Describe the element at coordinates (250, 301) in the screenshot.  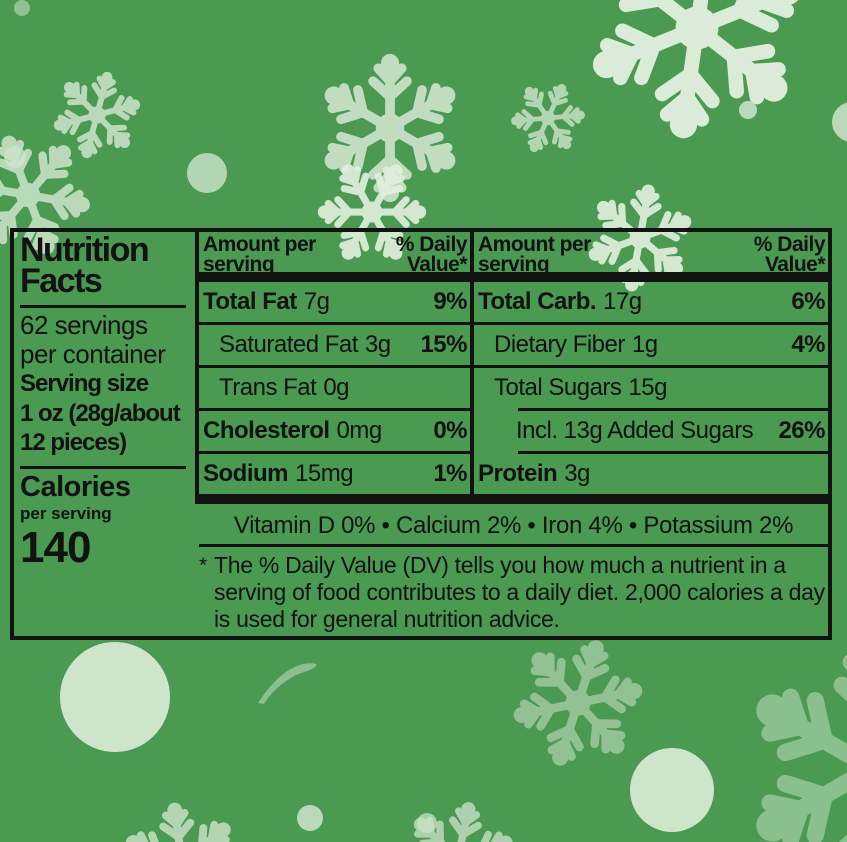
I see `nutrient-name: Total Fat` at that location.